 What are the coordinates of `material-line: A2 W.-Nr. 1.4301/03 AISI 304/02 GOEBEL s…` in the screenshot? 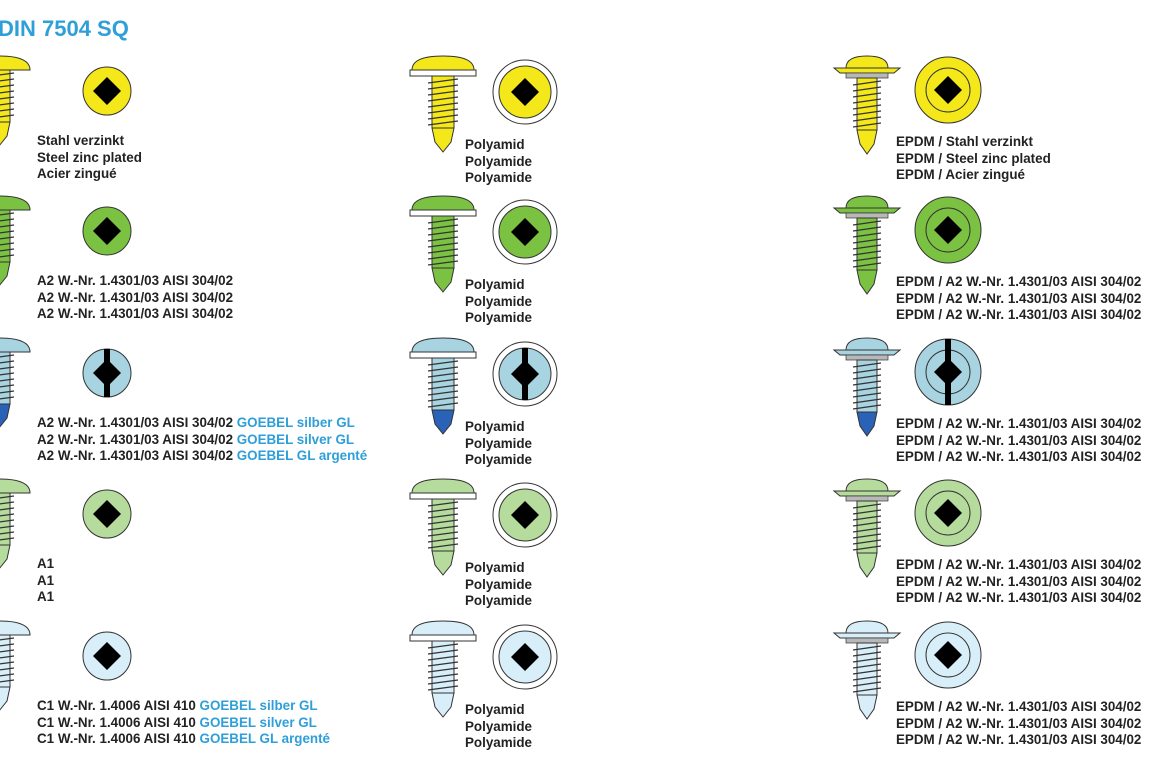 It's located at (202, 440).